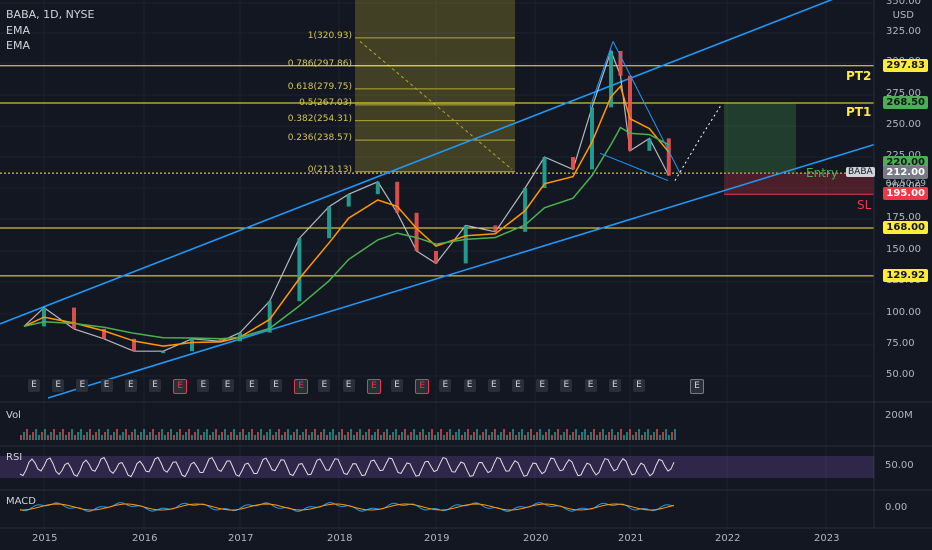  What do you see at coordinates (760, 138) in the screenshot?
I see `profit-zone` at bounding box center [760, 138].